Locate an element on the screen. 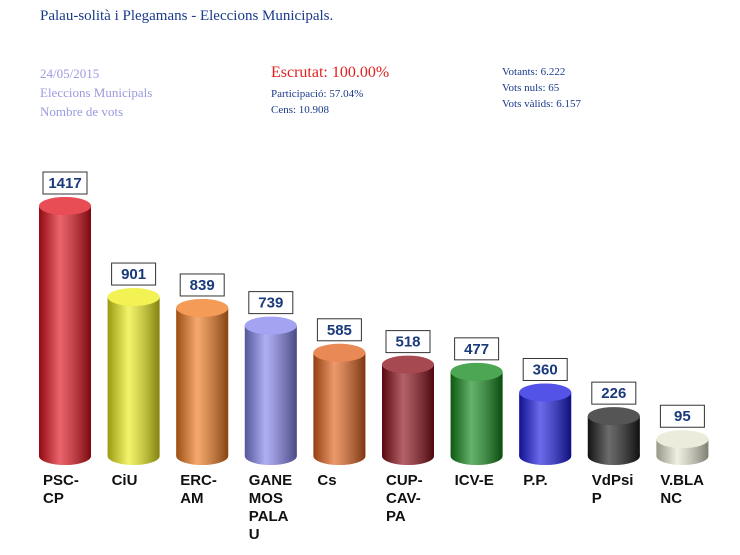 This screenshot has height=555, width=740. category-label: ICV-E is located at coordinates (474, 480).